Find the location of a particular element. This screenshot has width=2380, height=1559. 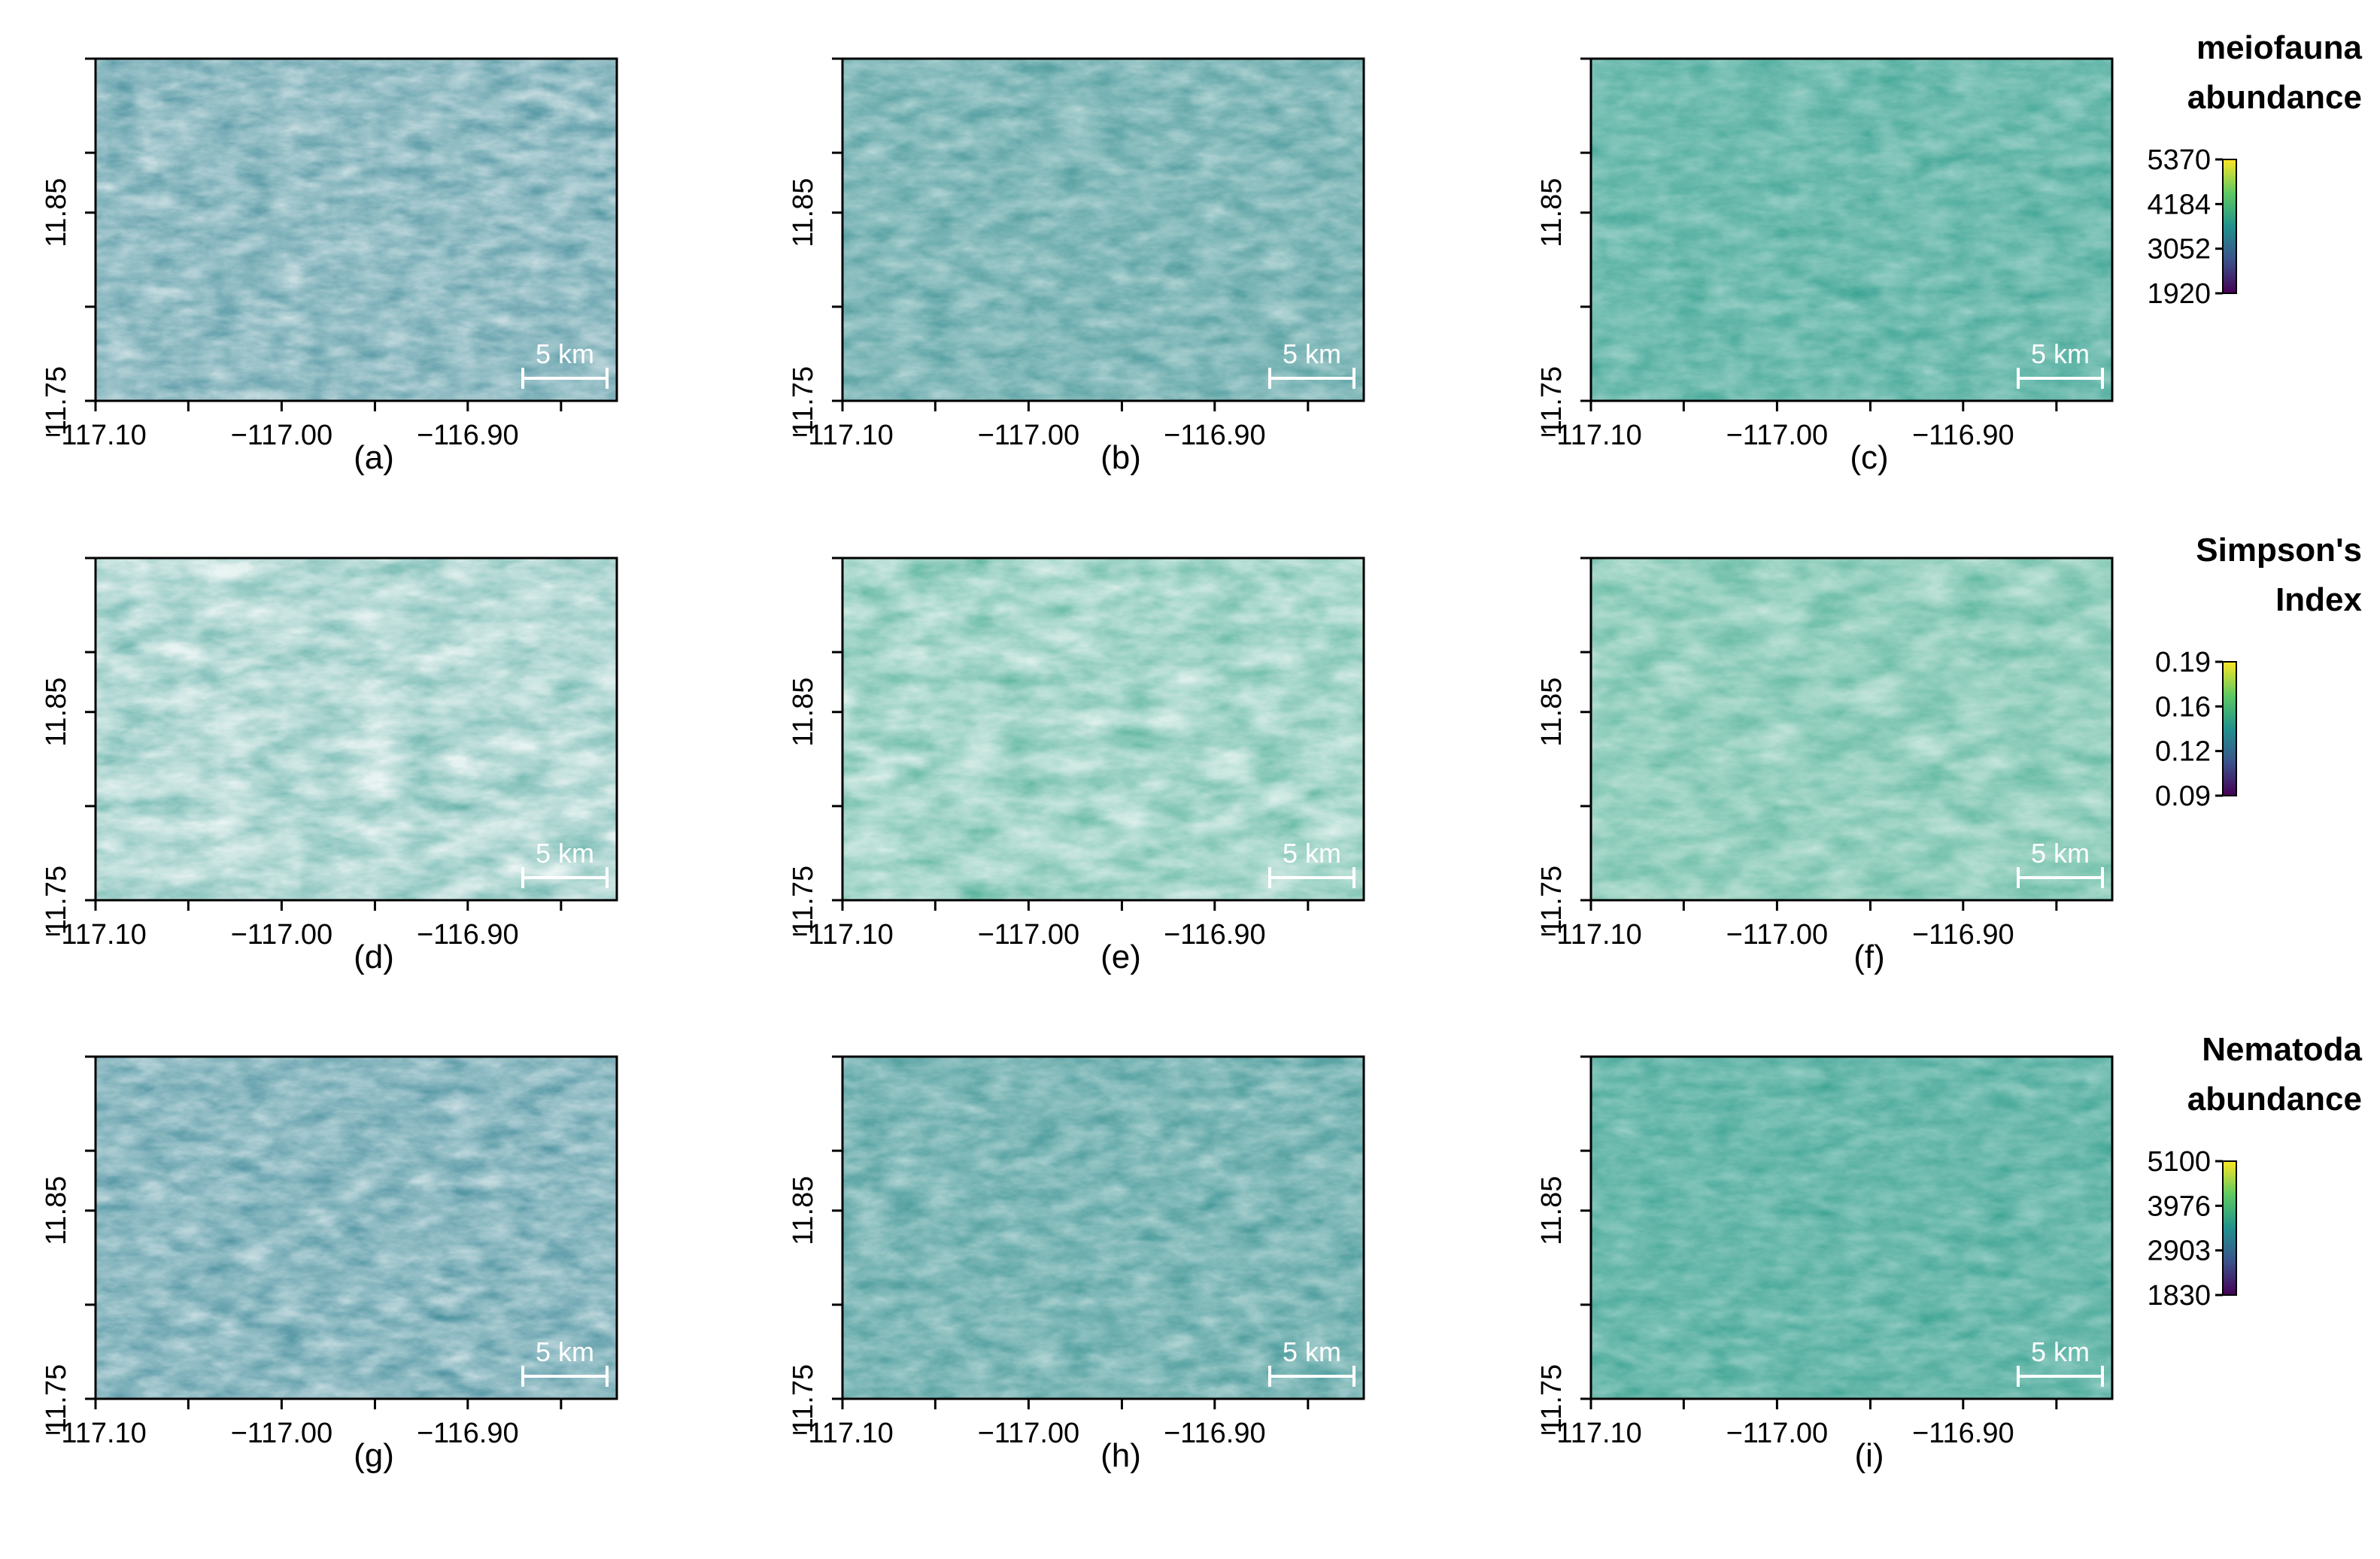

panel-label: (d) is located at coordinates (374, 957).